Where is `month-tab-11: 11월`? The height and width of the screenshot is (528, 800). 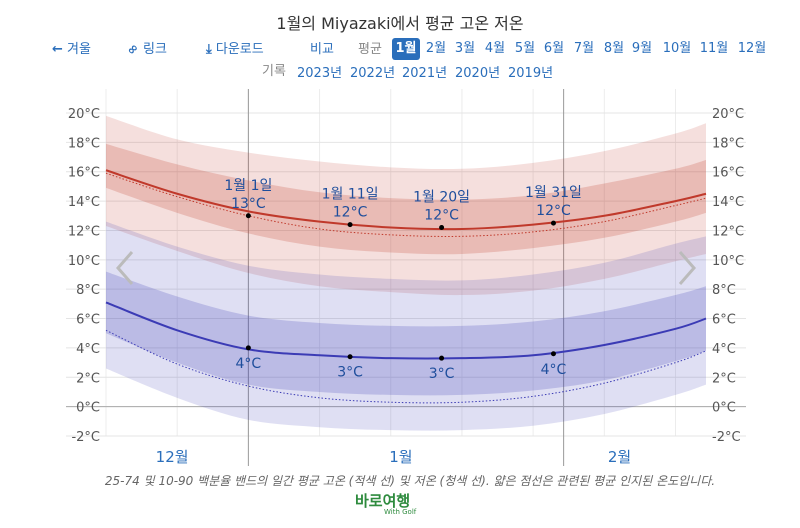
month-tab-11: 11월 is located at coordinates (714, 48).